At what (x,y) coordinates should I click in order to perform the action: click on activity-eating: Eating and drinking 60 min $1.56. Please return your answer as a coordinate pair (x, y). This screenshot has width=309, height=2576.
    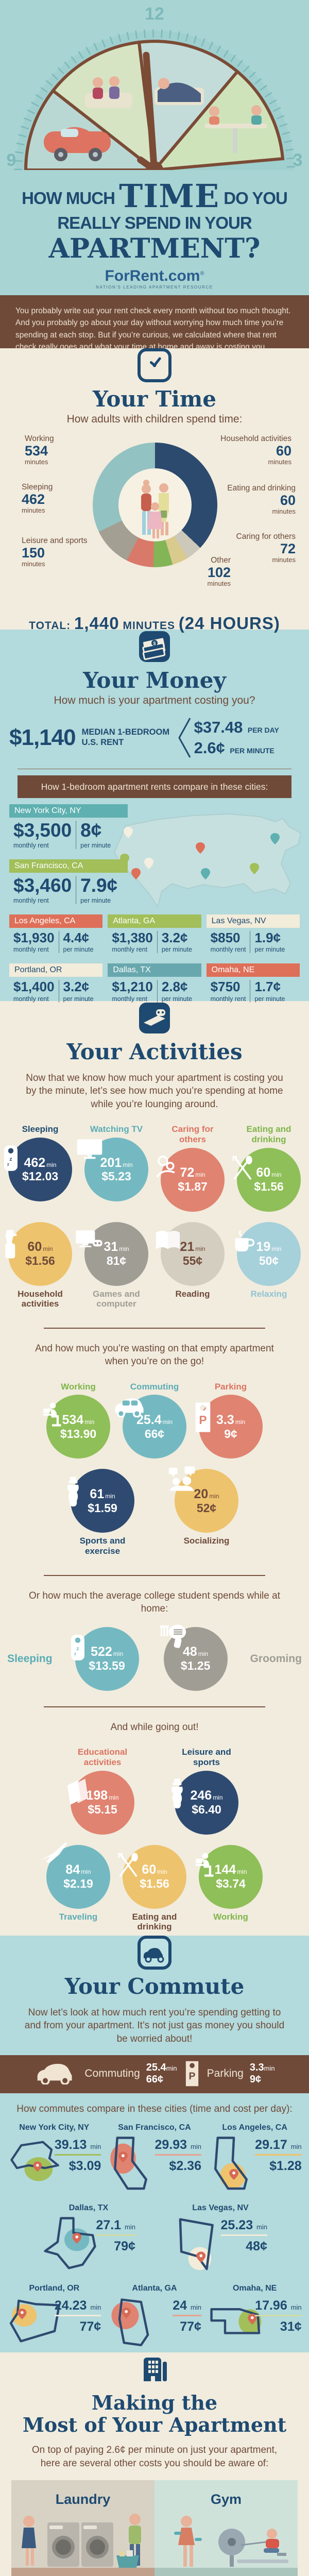
    Looking at the image, I should click on (267, 1166).